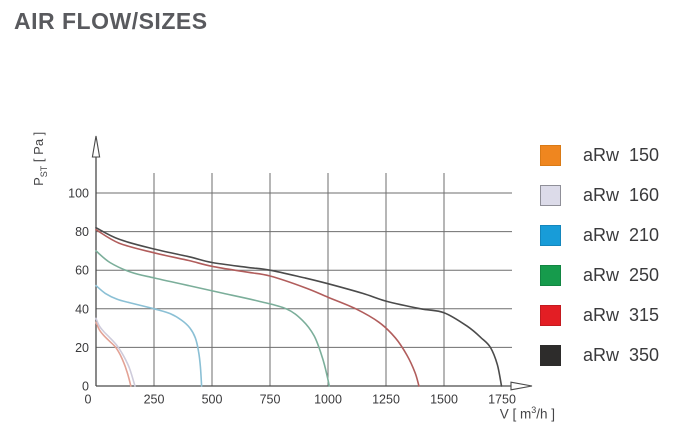  What do you see at coordinates (212, 400) in the screenshot?
I see `x-tick-label-500: 500` at bounding box center [212, 400].